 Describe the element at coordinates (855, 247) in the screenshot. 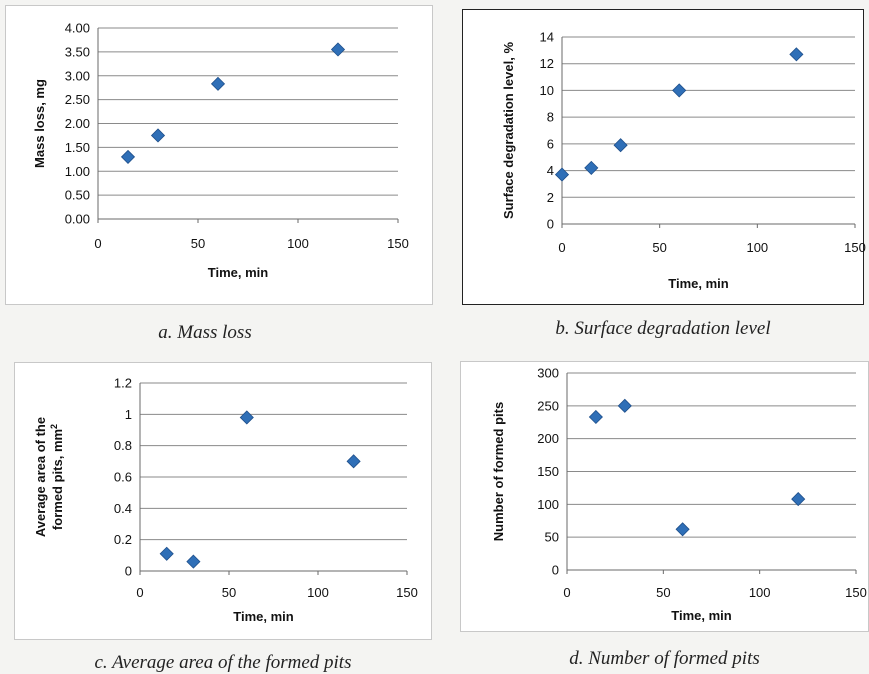

I see `x-tick-label-b-3: 150` at that location.